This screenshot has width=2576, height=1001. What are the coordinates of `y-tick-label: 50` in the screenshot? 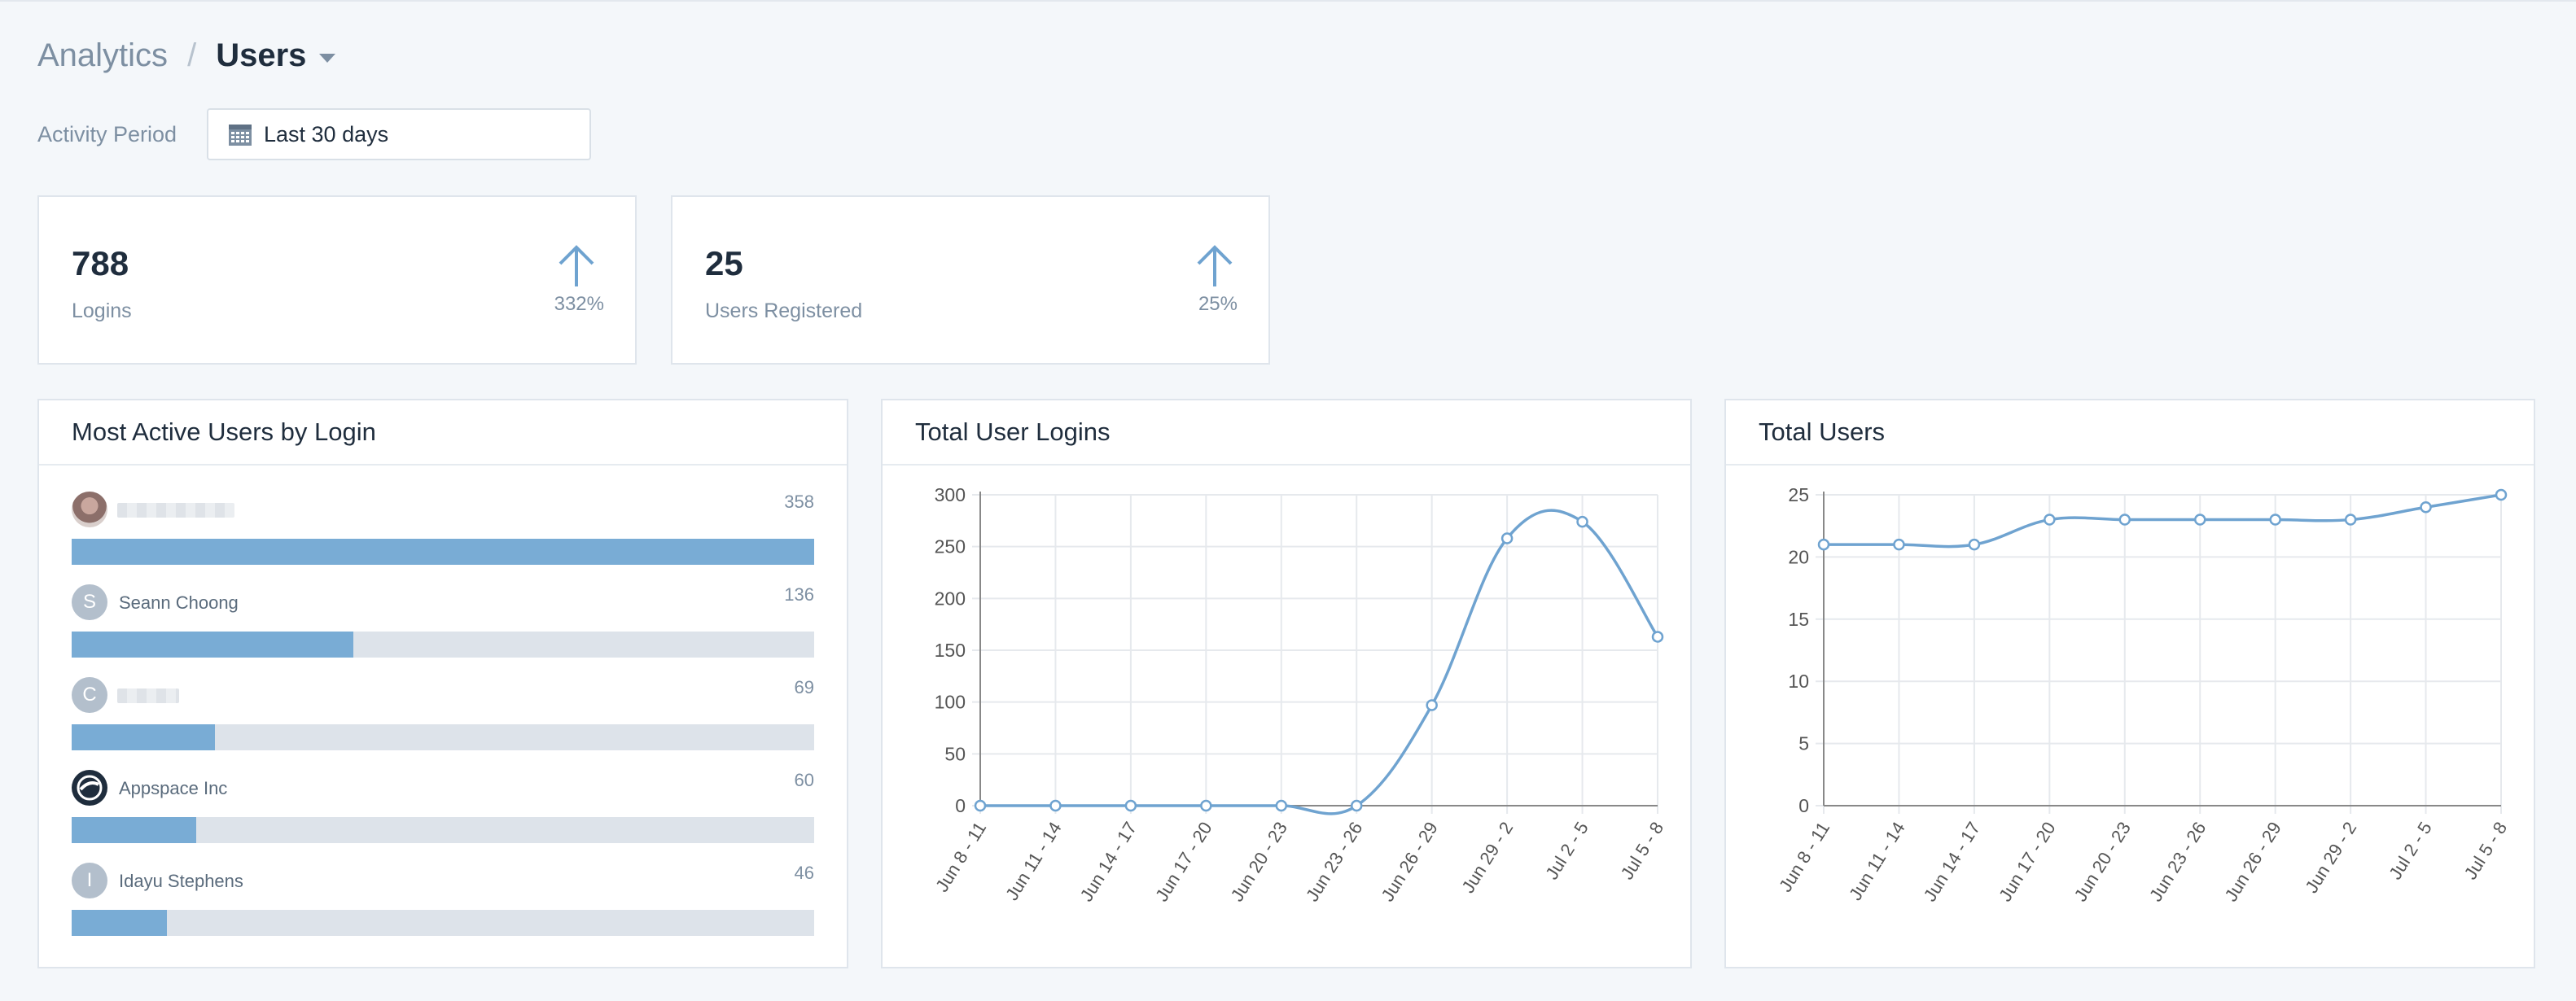 It's located at (955, 753).